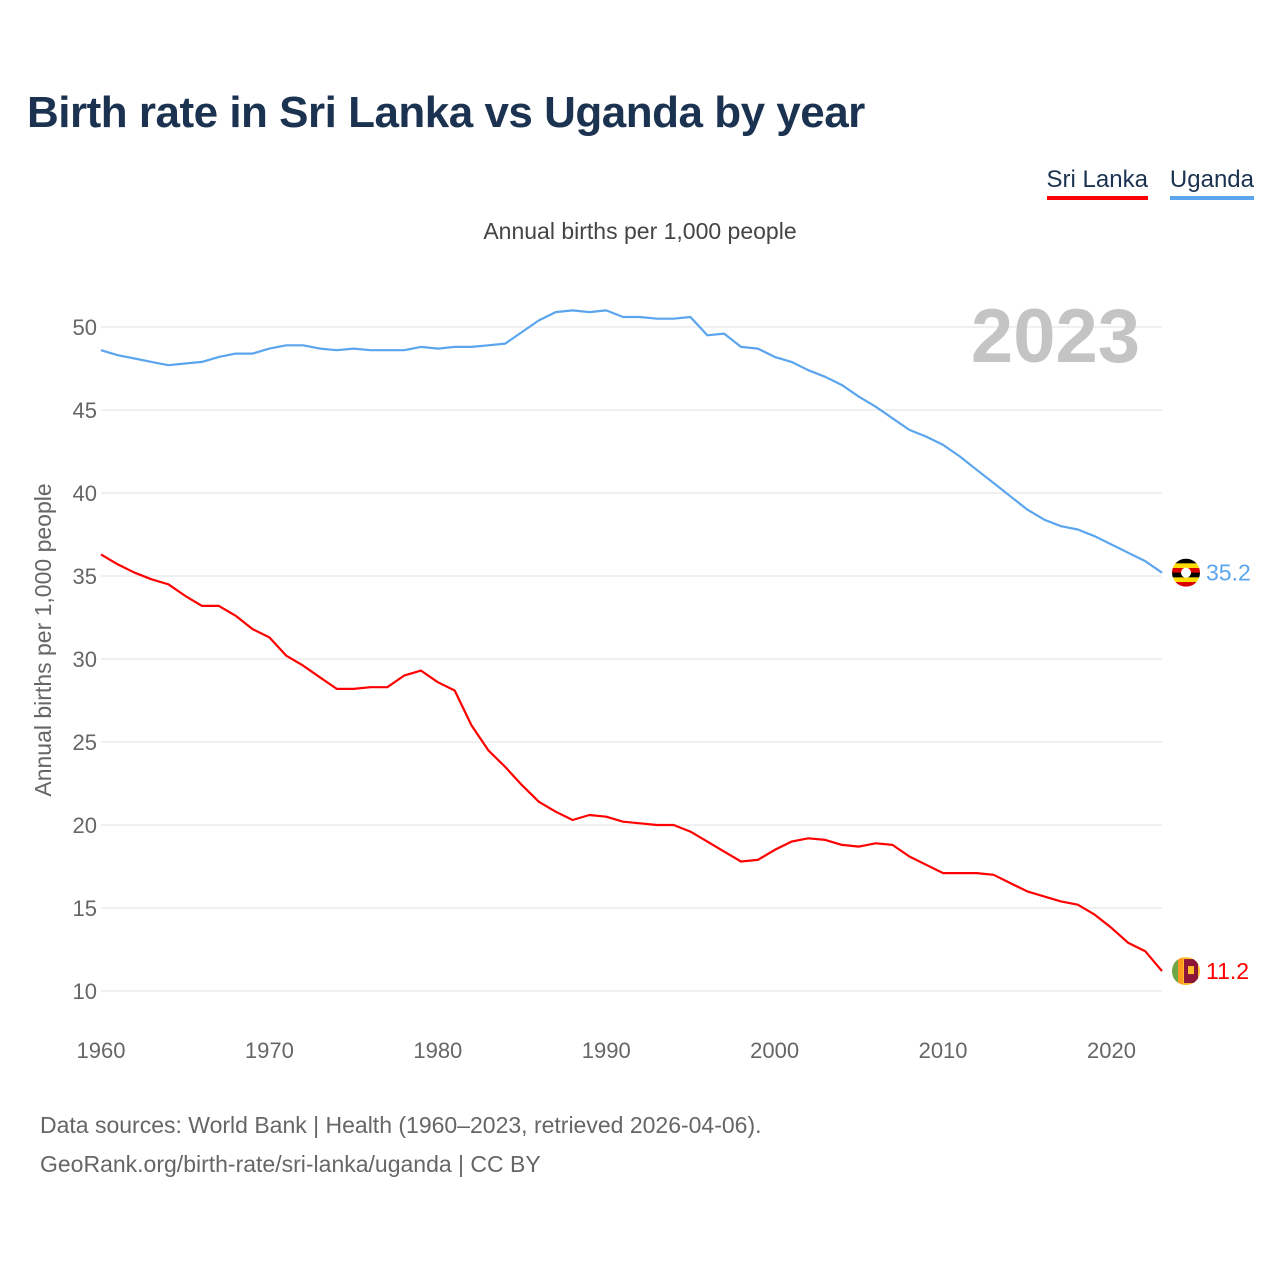 The height and width of the screenshot is (1280, 1280). I want to click on legend-item-sri-lanka: Sri Lanka, so click(1097, 183).